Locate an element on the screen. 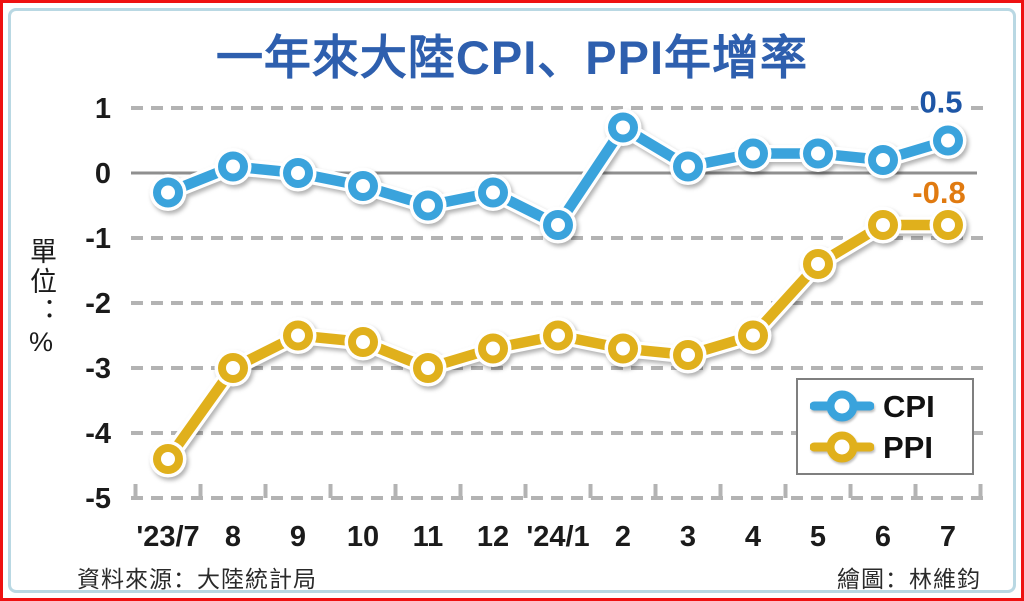 The image size is (1024, 601). legend-item-ppi: PPI is located at coordinates (891, 447).